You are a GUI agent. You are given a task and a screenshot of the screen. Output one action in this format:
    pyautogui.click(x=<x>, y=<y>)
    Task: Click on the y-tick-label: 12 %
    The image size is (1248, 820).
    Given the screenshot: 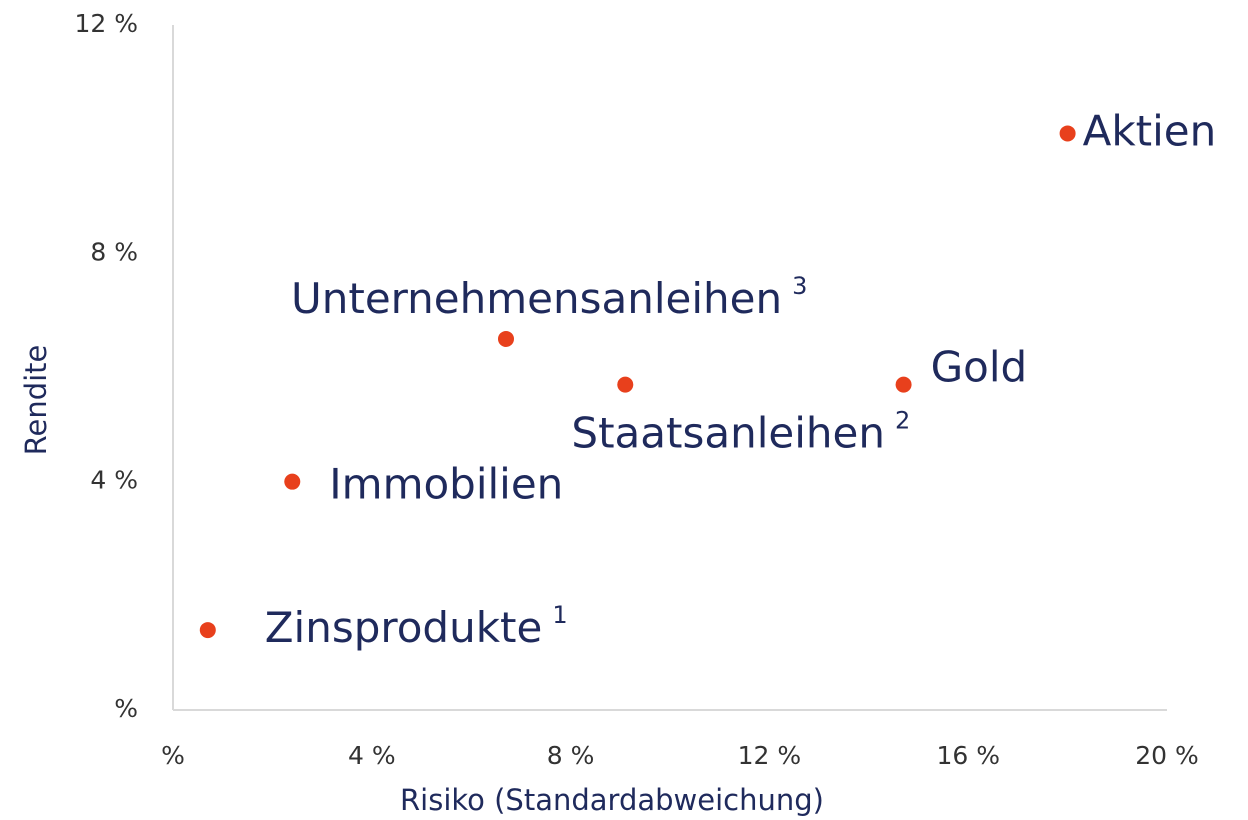 What is the action you would take?
    pyautogui.click(x=106, y=23)
    